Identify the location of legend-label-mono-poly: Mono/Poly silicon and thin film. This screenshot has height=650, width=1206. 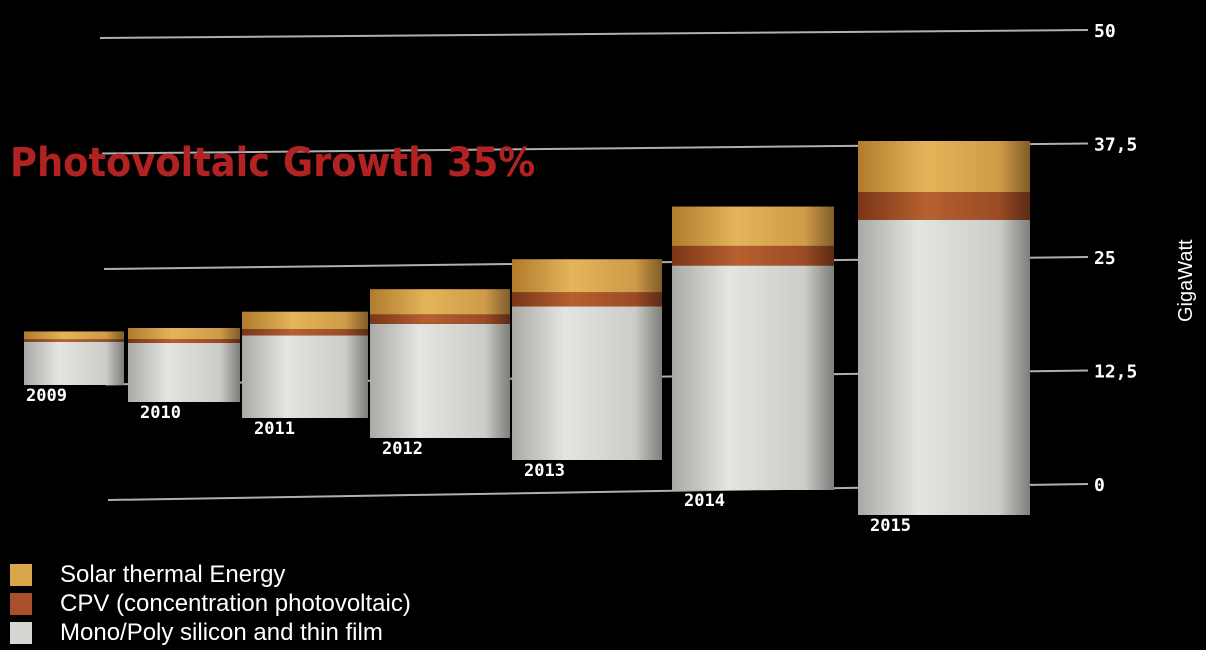
(221, 632).